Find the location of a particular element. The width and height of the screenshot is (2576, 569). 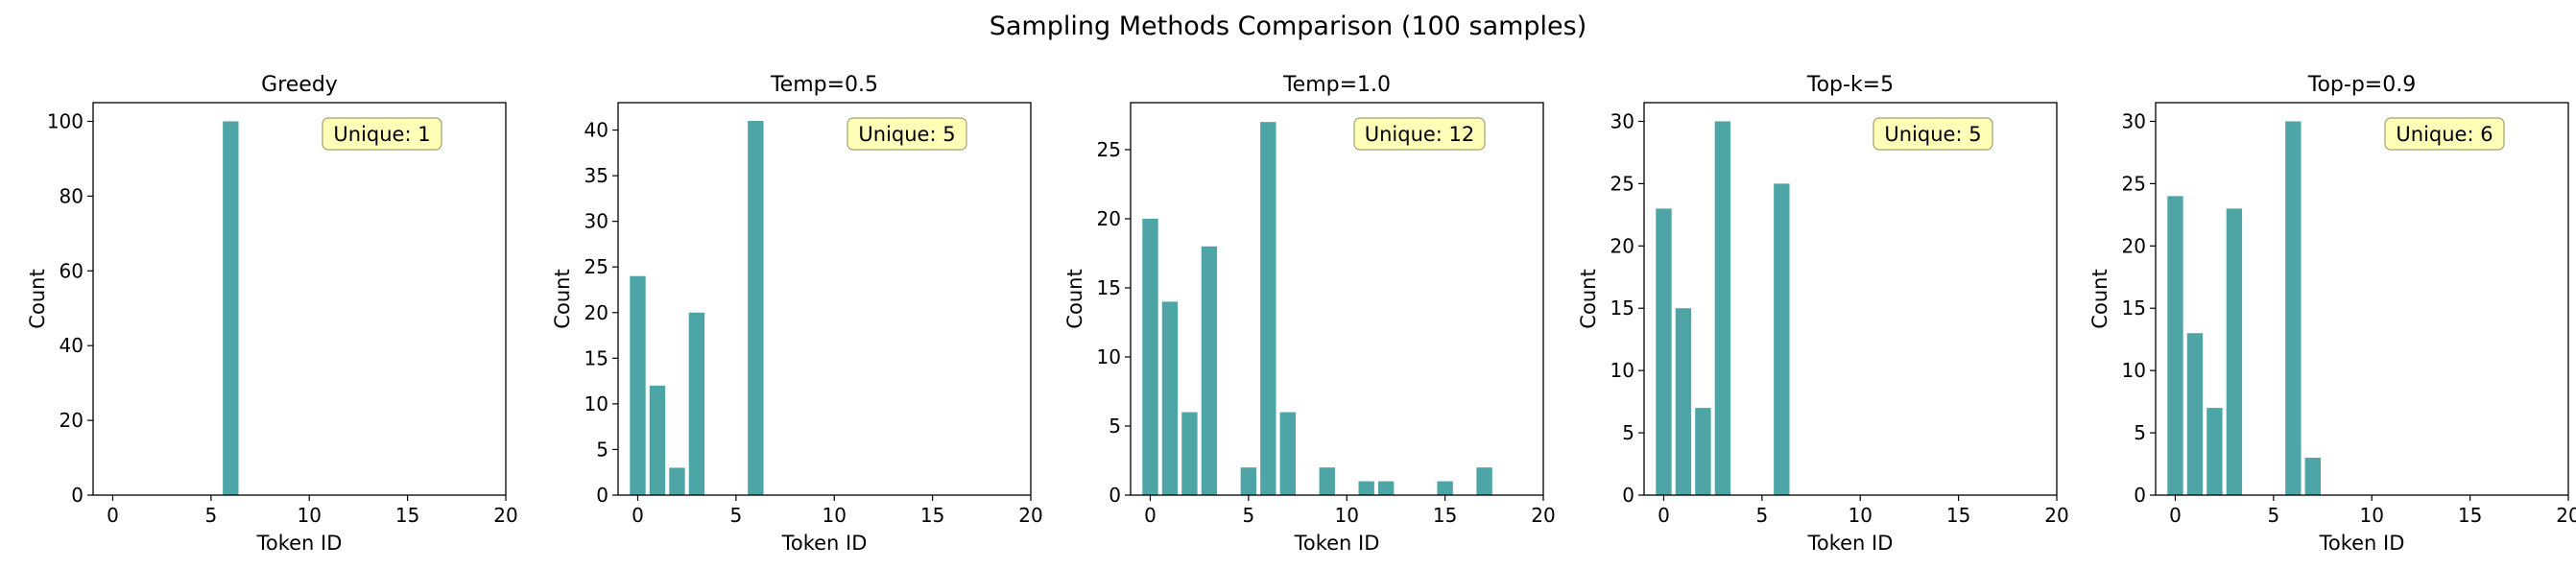

annotation-text: Unique: 12 is located at coordinates (1420, 134).